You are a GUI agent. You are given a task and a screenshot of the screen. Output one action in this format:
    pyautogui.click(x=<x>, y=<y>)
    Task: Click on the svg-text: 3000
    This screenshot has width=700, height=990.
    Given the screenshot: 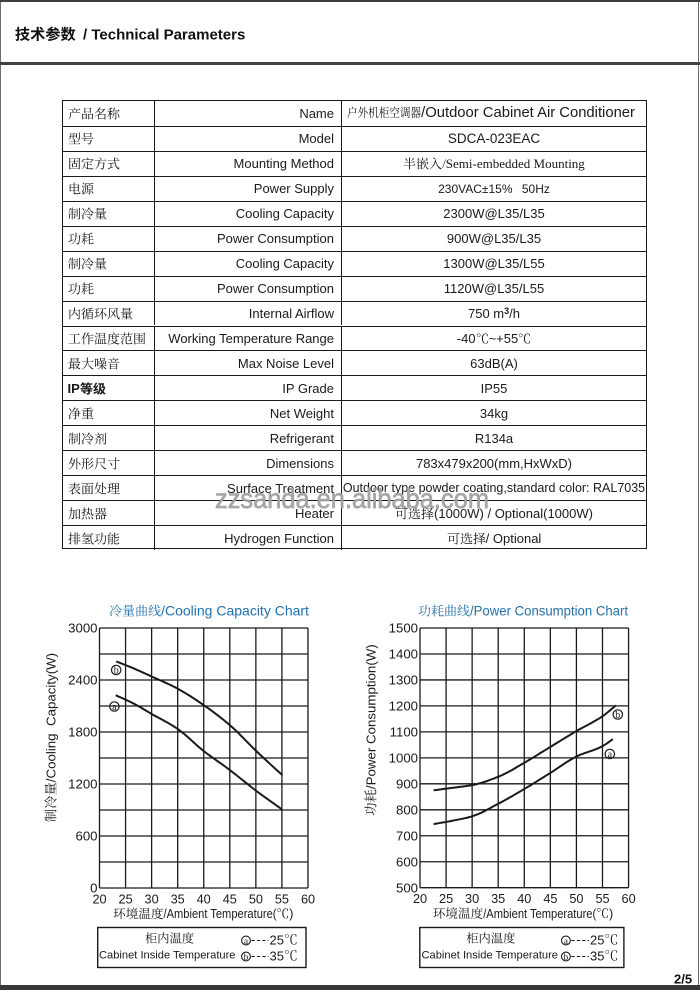 What is the action you would take?
    pyautogui.click(x=82, y=628)
    